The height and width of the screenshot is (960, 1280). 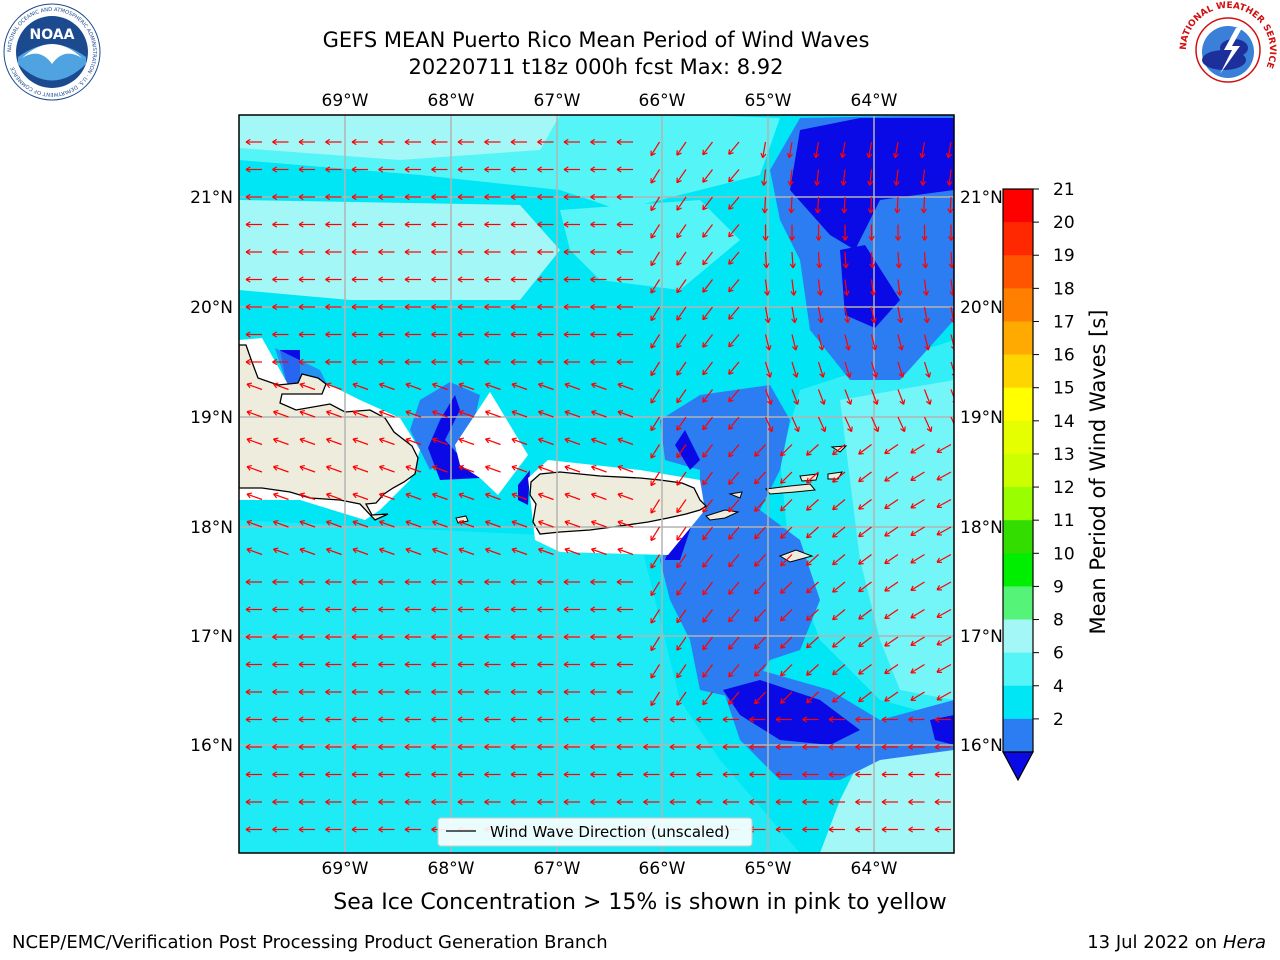 I want to click on latitude-labels-left: 21°N 20°N 19°N 18°N 17°N 16°N, so click(x=211, y=472).